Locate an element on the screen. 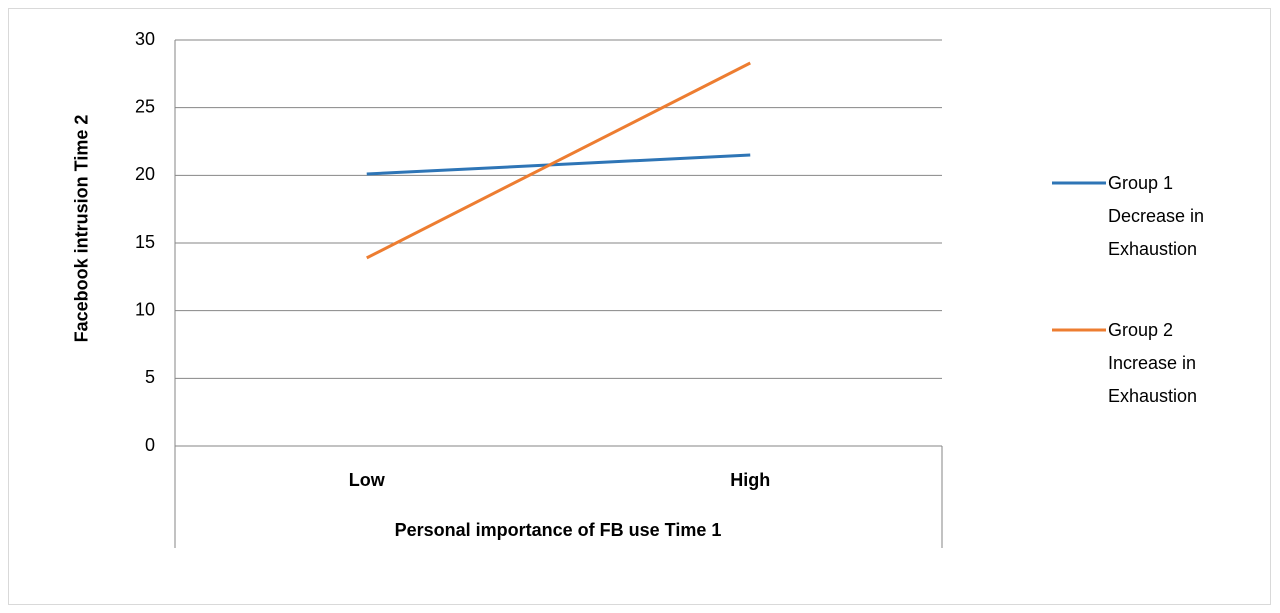 This screenshot has height=613, width=1280. legend-label: Group 1 Decrease in Exhaustion is located at coordinates (1156, 216).